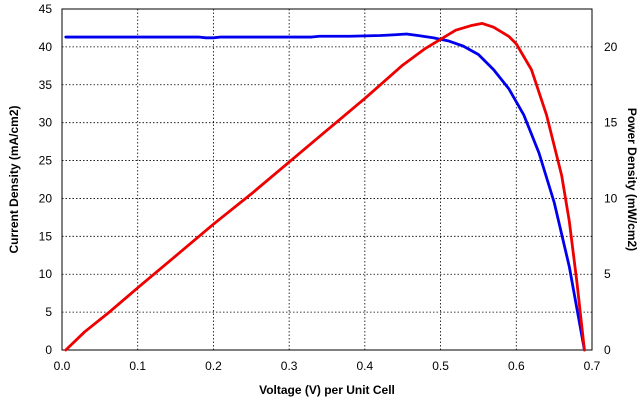 The width and height of the screenshot is (639, 403). Describe the element at coordinates (632, 179) in the screenshot. I see `y2-axis-label: Power Density (mW/cm2)` at that location.